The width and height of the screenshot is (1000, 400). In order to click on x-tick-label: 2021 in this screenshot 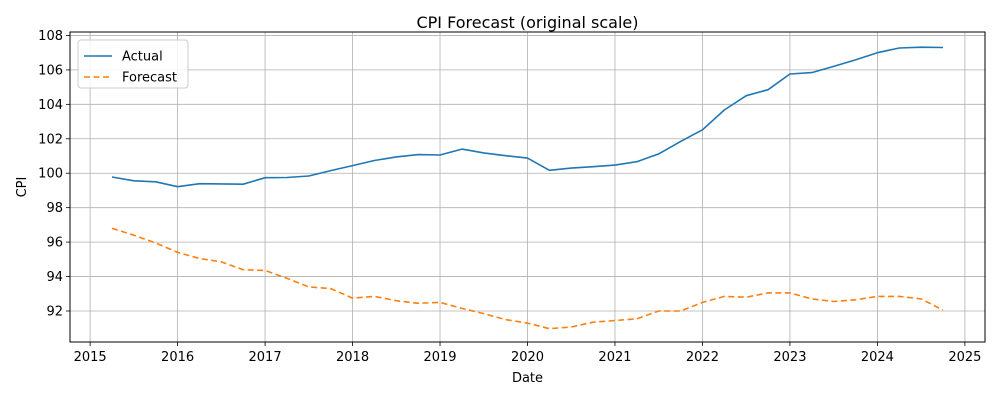, I will do `click(614, 357)`.